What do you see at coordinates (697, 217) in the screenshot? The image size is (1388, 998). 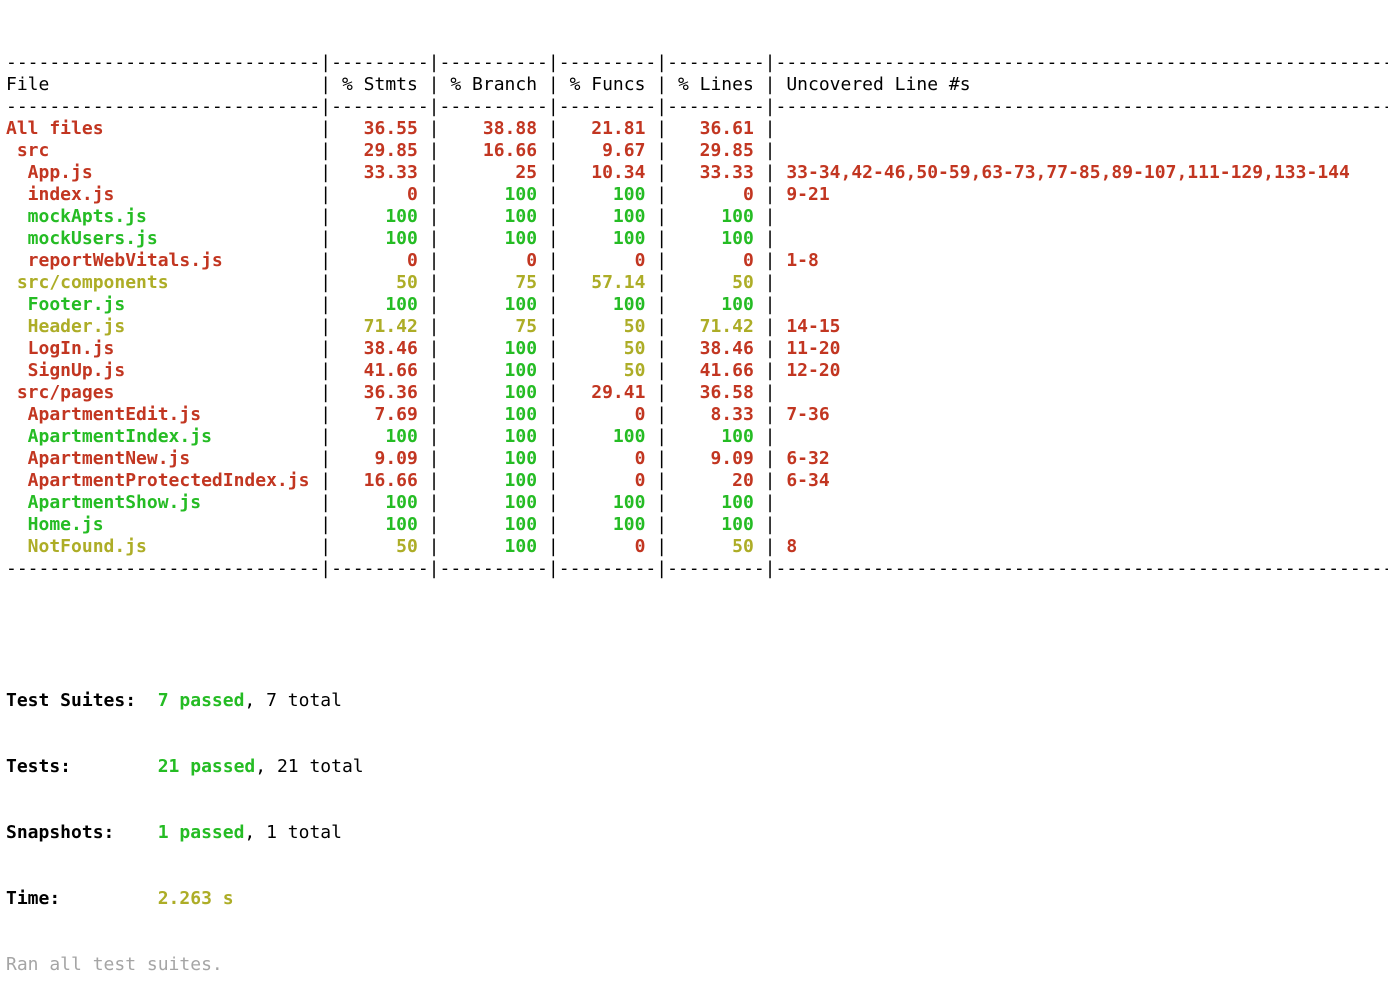 I see `table-row: mockApts.js | 100 | 100 | 100 | 100 |` at bounding box center [697, 217].